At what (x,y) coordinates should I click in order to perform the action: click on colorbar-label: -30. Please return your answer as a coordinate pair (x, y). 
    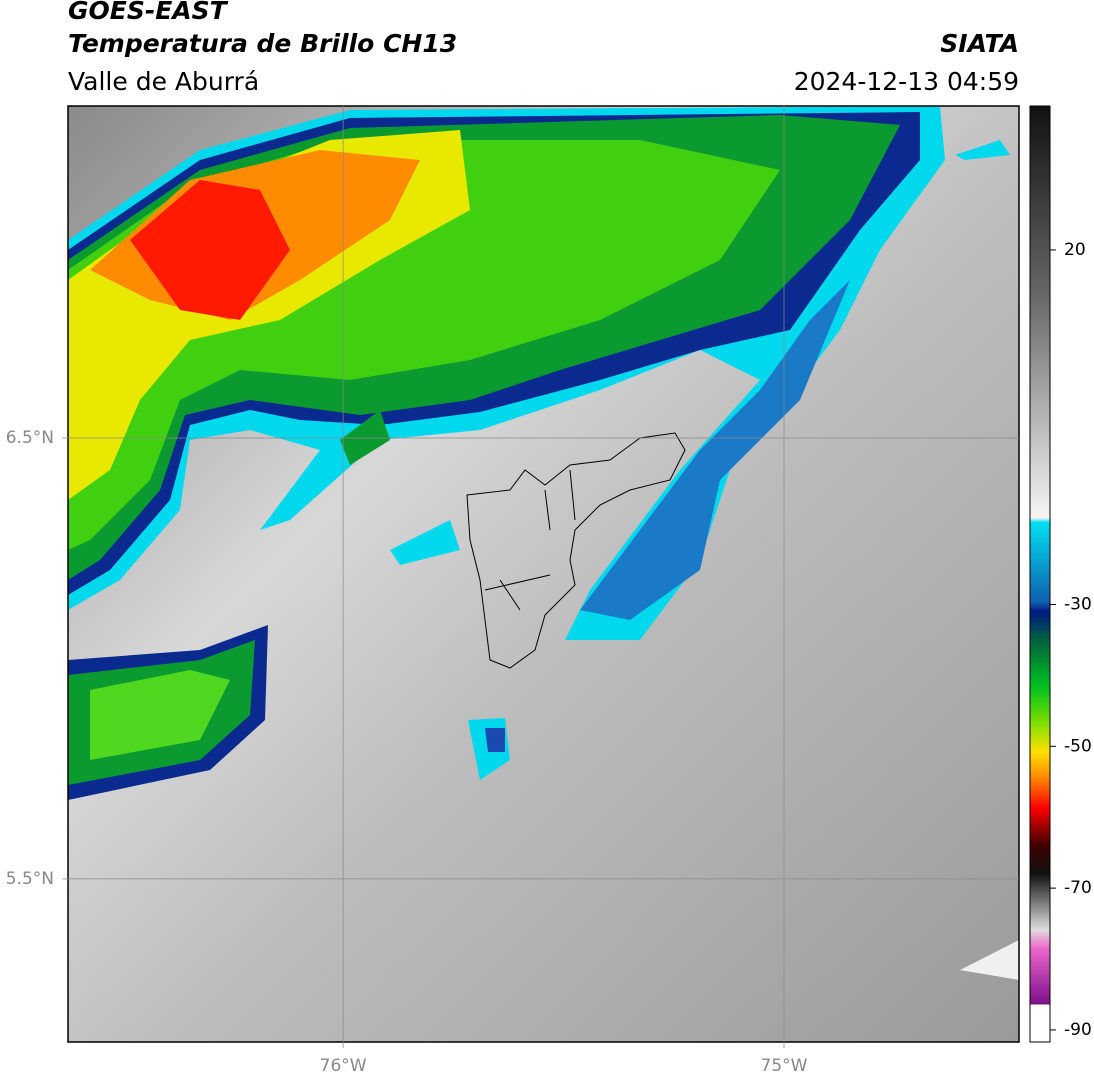
    Looking at the image, I should click on (1078, 604).